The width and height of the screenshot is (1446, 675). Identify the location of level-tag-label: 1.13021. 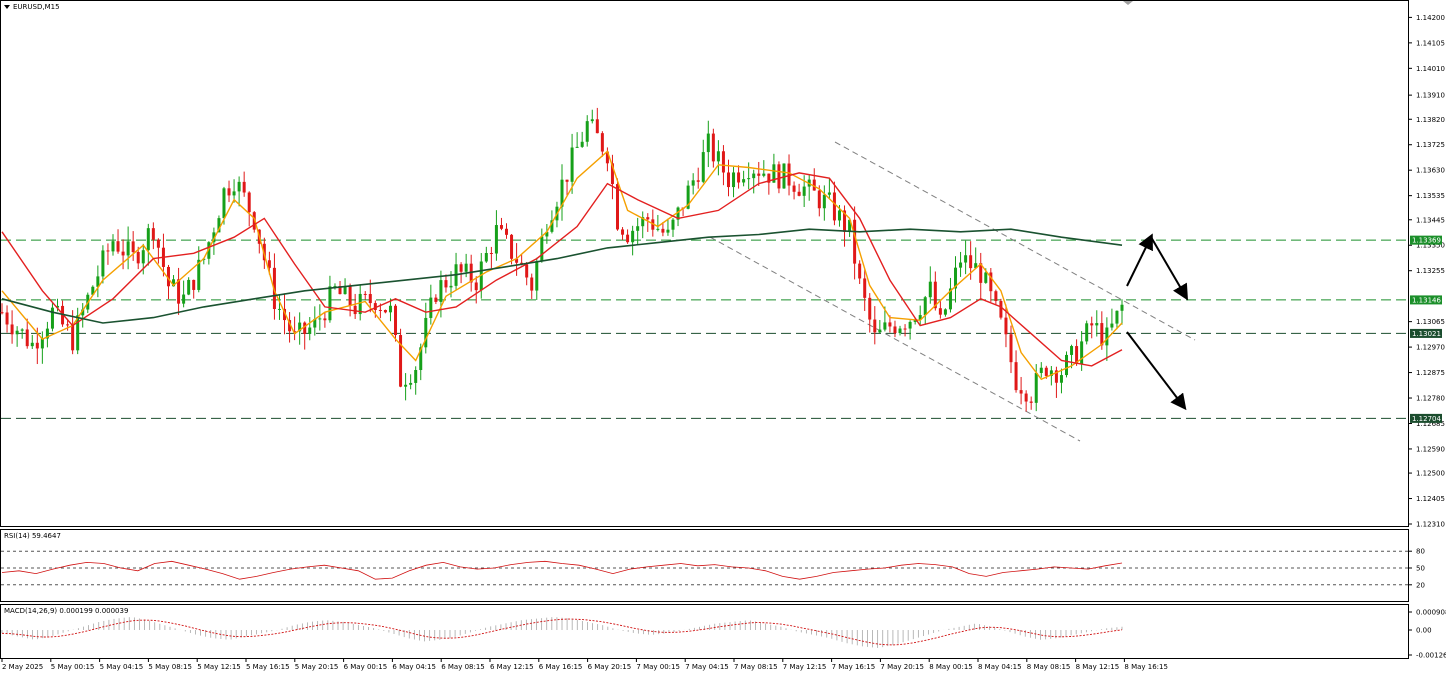
(1426, 334).